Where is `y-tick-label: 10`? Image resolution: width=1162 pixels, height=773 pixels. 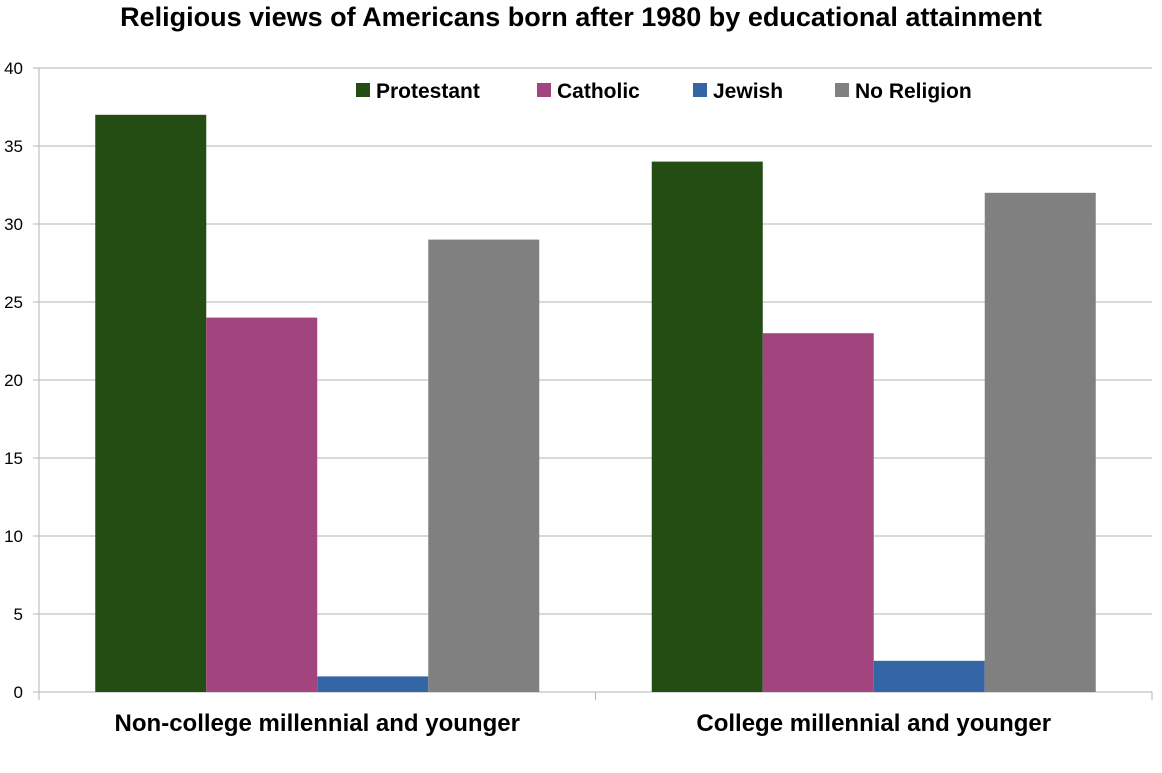
y-tick-label: 10 is located at coordinates (13, 536).